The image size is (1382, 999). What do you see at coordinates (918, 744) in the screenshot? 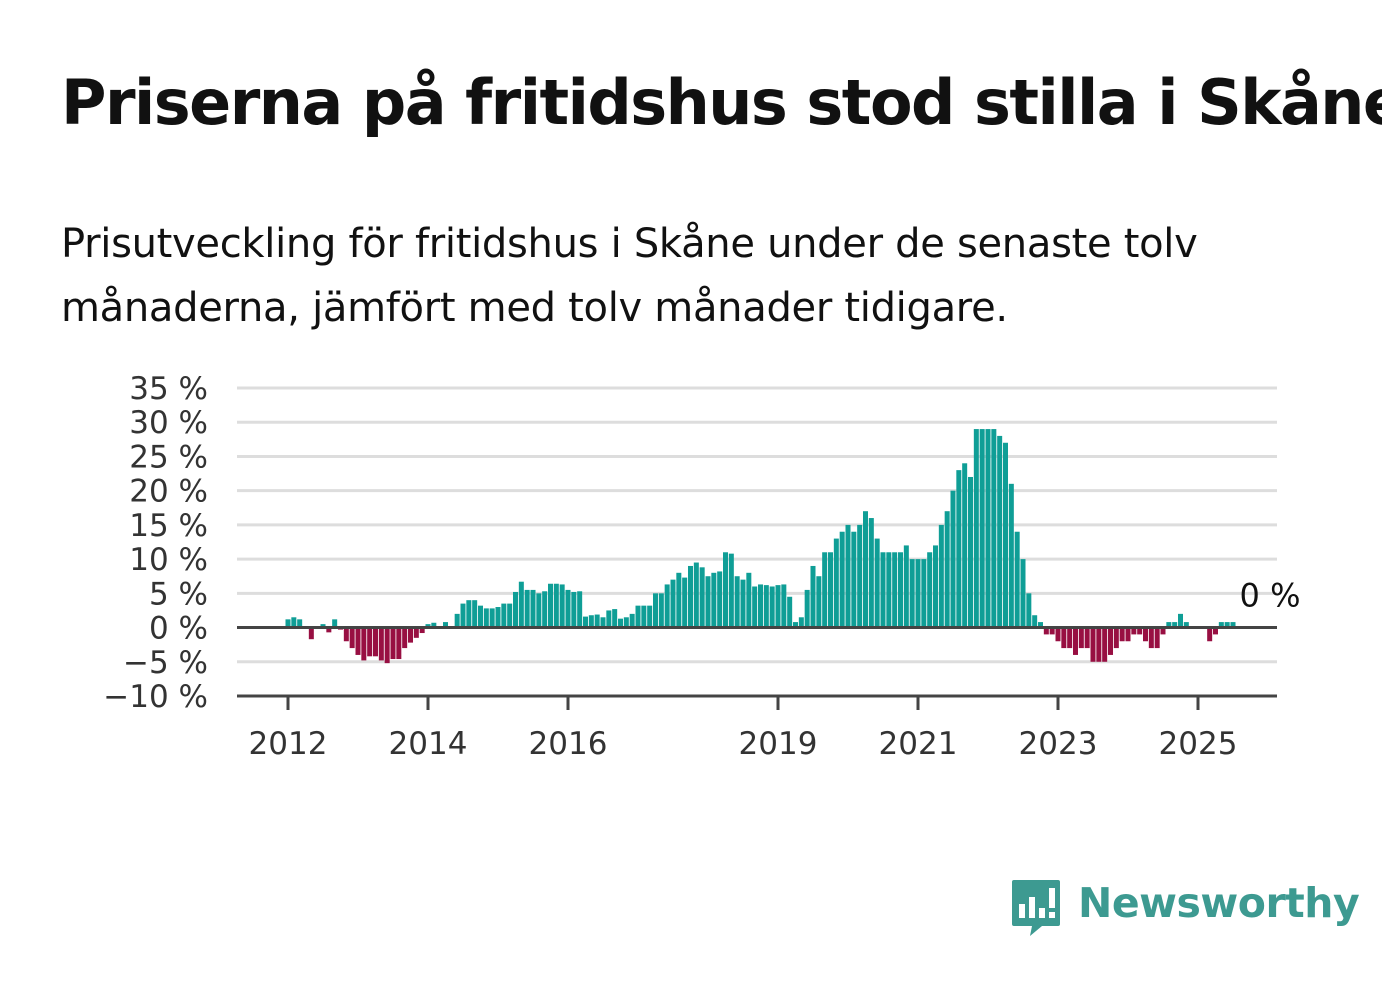
I see `x-tick-label: 2021` at bounding box center [918, 744].